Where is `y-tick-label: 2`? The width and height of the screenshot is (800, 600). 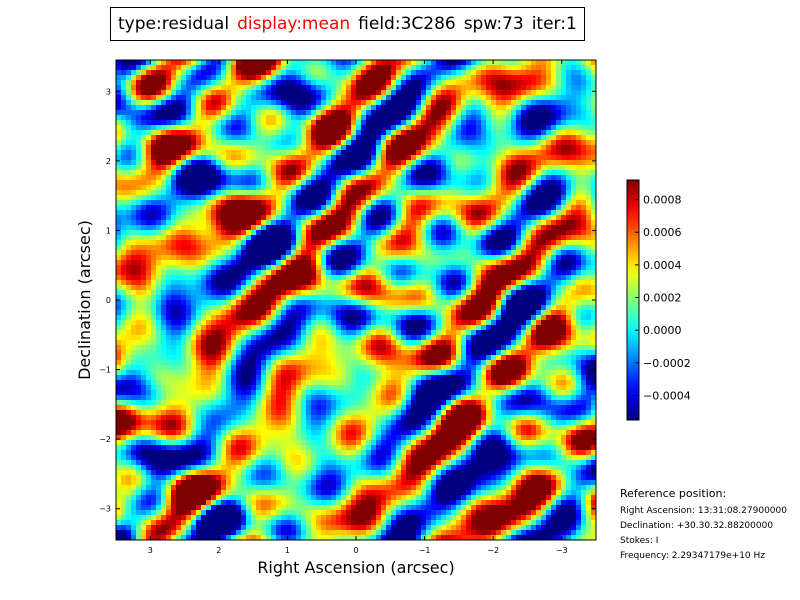
y-tick-label: 2 is located at coordinates (108, 161).